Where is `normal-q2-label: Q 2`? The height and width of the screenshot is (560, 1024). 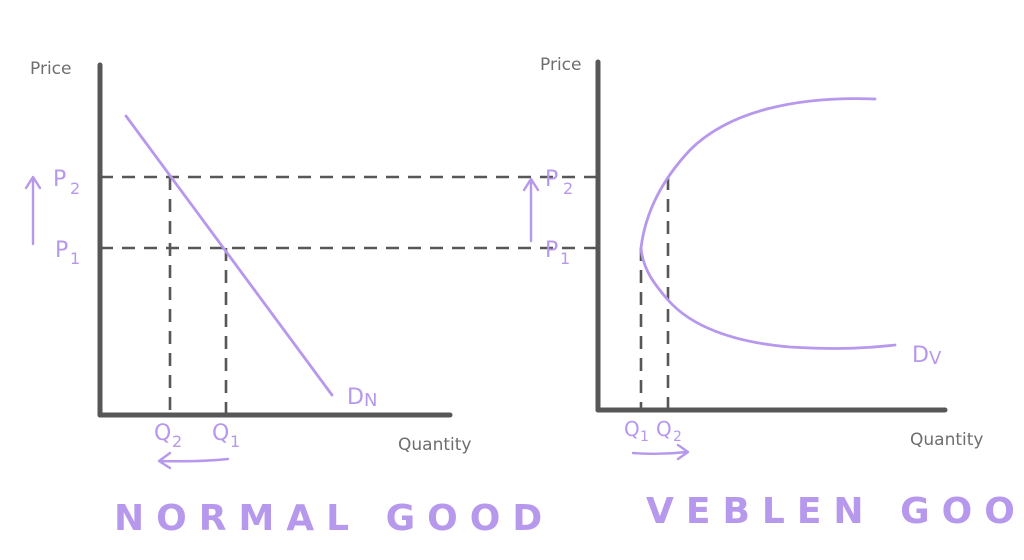 normal-q2-label: Q 2 is located at coordinates (168, 436).